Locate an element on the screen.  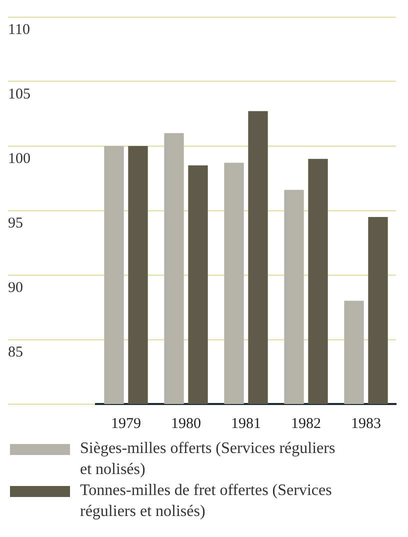
x-tick-label: 1983 is located at coordinates (366, 424).